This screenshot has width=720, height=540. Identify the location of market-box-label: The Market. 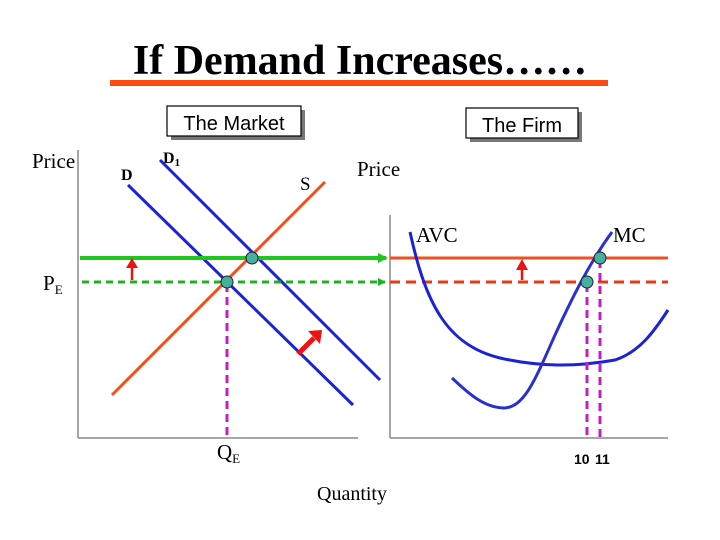
(234, 124).